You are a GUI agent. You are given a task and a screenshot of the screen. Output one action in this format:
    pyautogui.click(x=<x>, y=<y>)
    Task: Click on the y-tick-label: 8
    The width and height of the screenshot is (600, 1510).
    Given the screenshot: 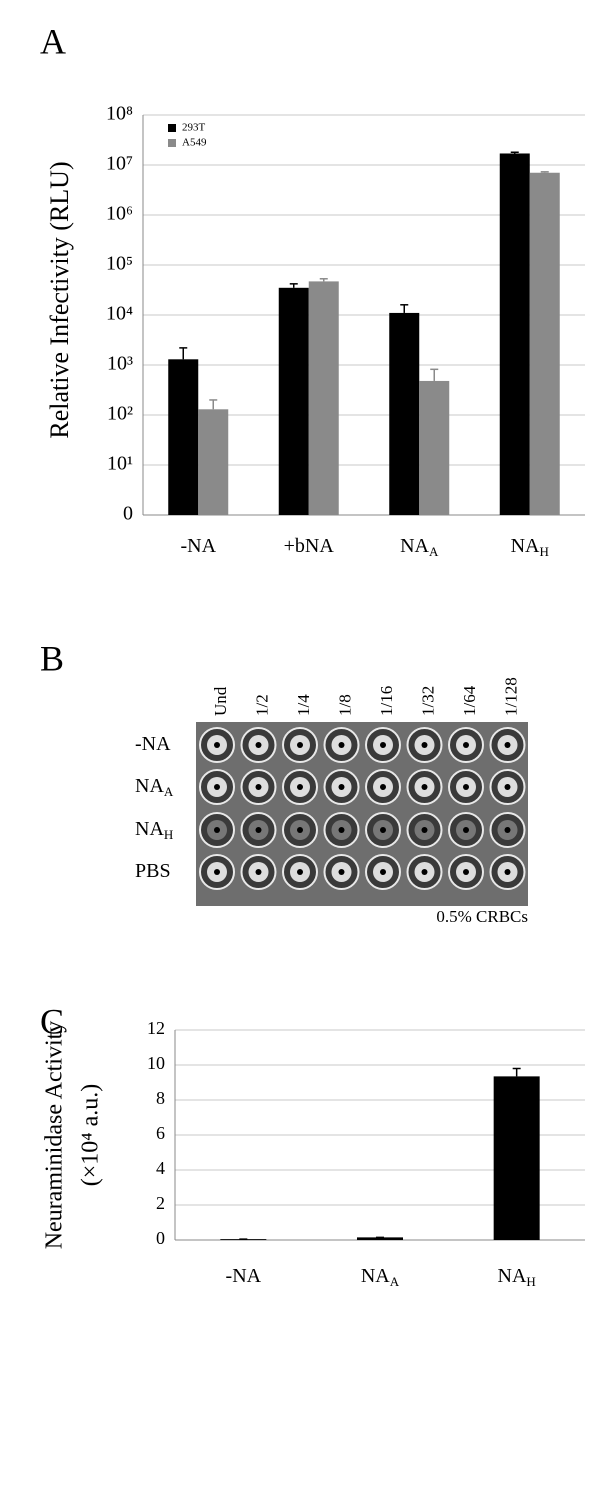 What is the action you would take?
    pyautogui.click(x=160, y=1098)
    